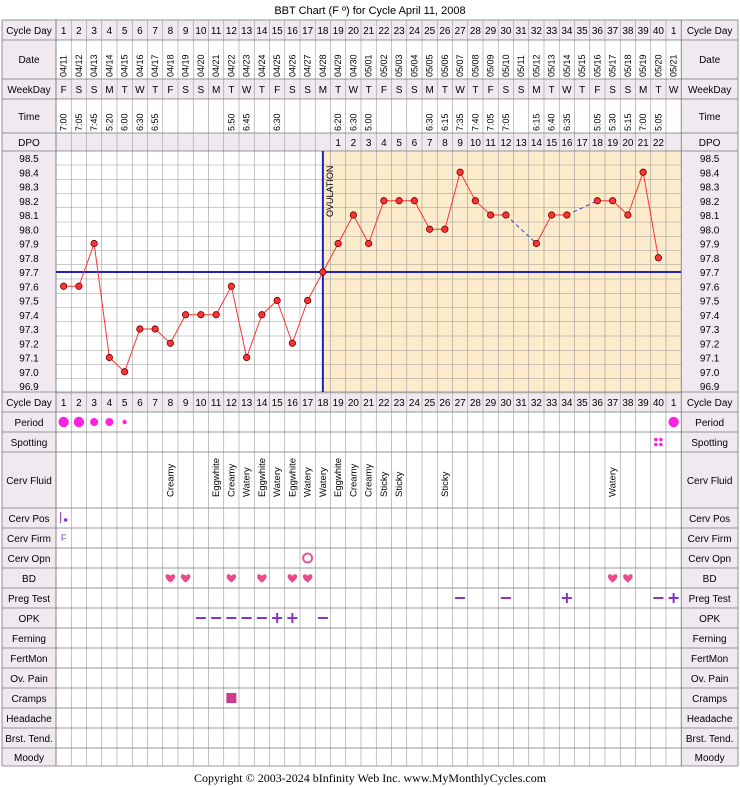 This screenshot has height=787, width=740. Describe the element at coordinates (506, 122) in the screenshot. I see `time-label: 7:05` at that location.